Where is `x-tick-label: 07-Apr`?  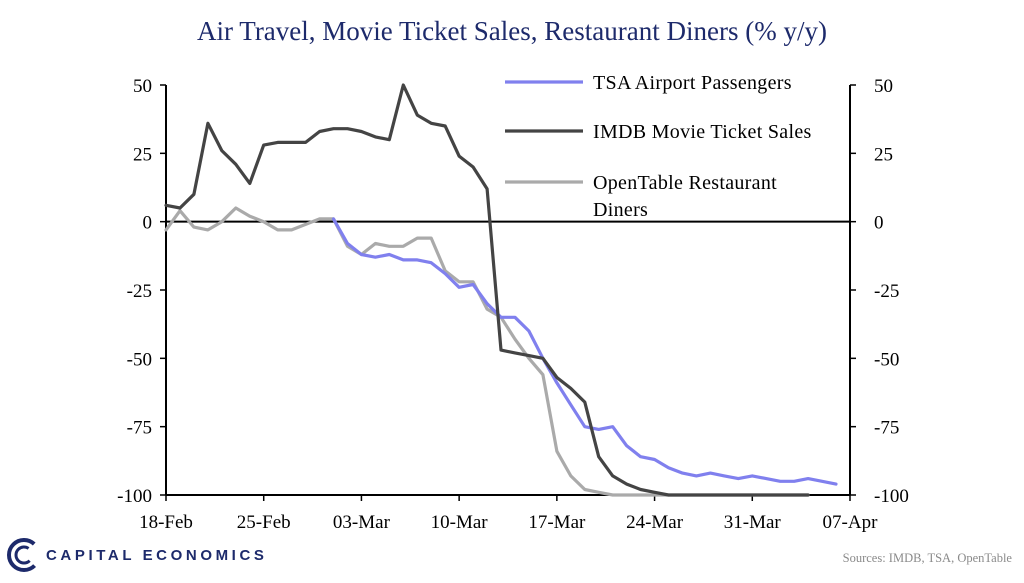 x-tick-label: 07-Apr is located at coordinates (851, 522).